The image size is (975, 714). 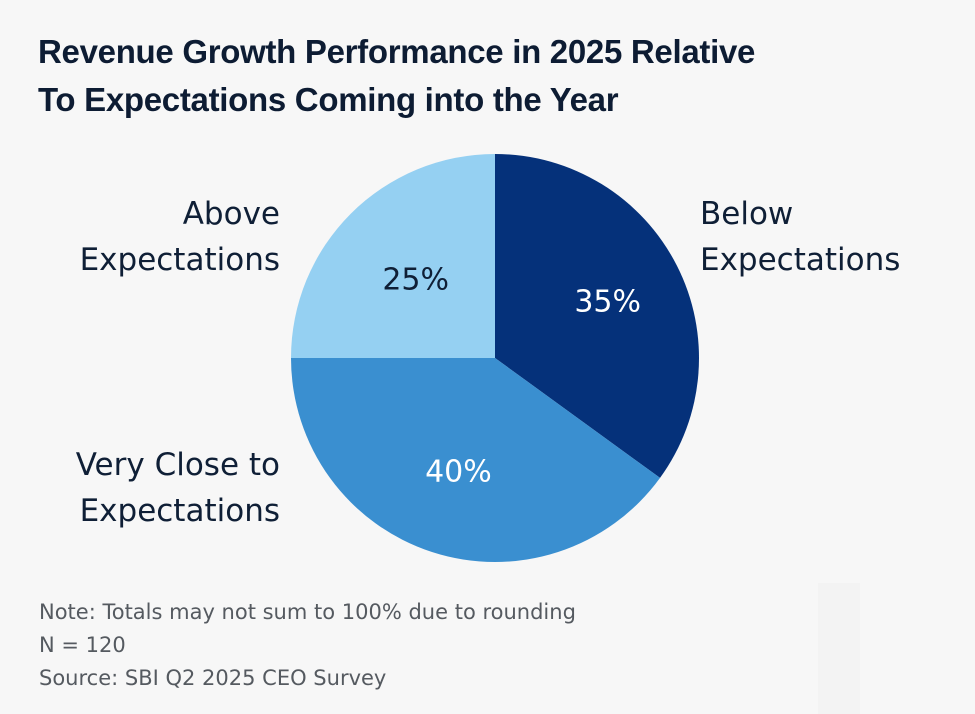 I want to click on chart-title-line-2: To Expectations Coming into the Year, so click(x=328, y=99).